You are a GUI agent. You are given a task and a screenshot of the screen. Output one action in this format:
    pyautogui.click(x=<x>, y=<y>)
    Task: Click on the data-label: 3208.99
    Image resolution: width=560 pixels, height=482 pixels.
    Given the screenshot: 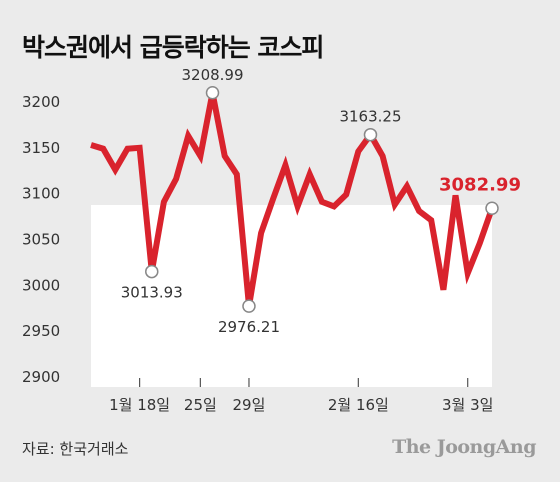 What is the action you would take?
    pyautogui.click(x=212, y=75)
    